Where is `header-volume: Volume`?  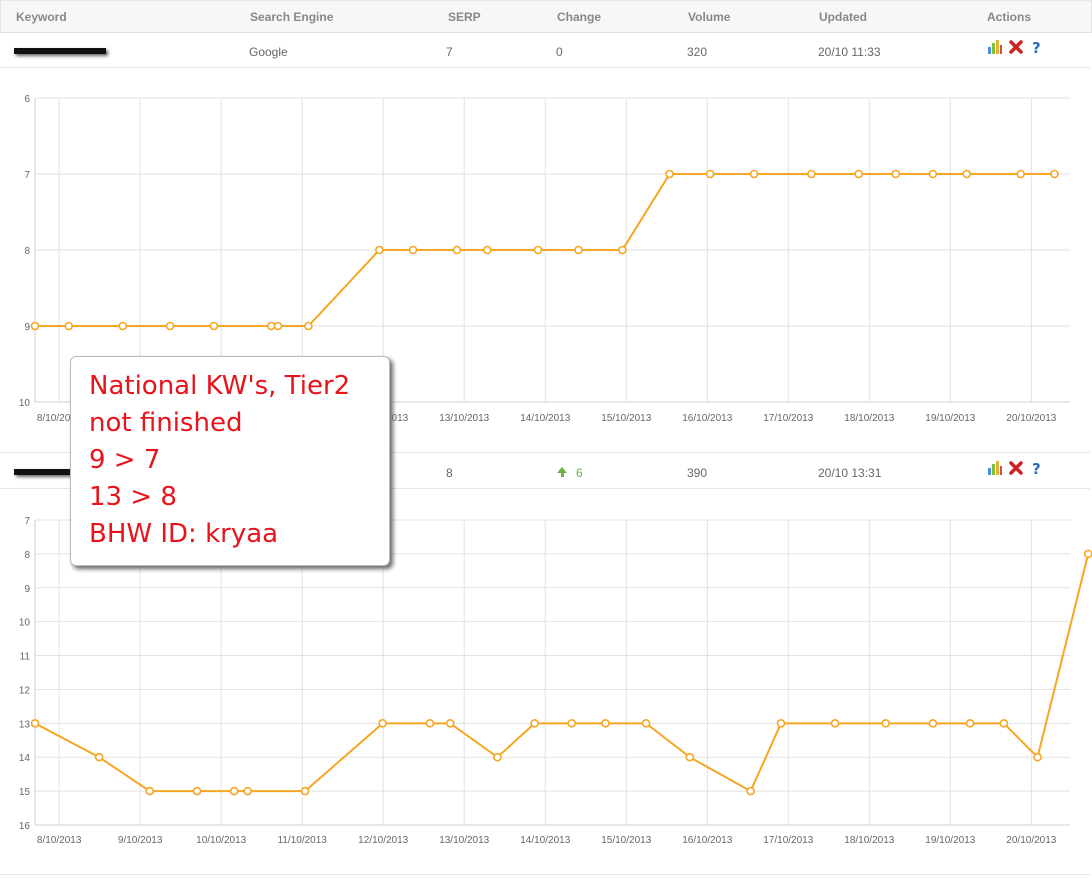 header-volume: Volume is located at coordinates (709, 17).